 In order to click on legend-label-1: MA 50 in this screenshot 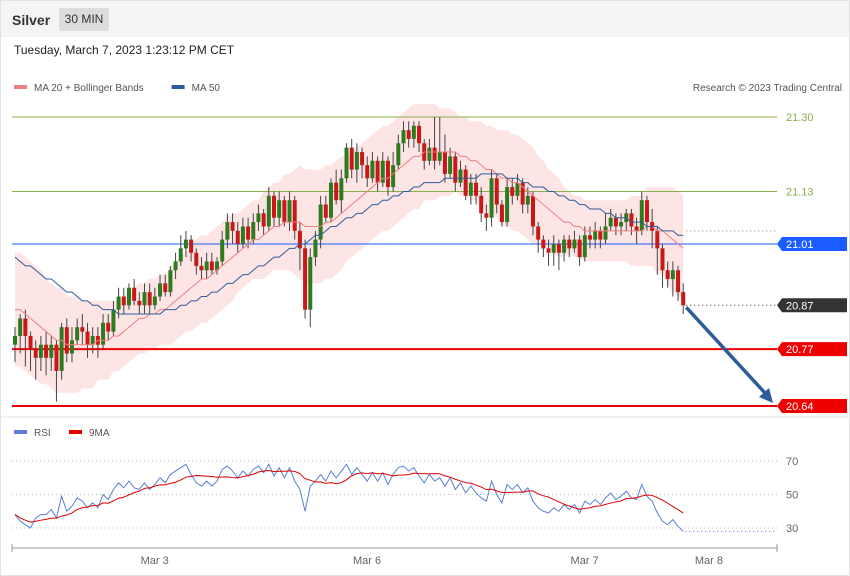, I will do `click(206, 88)`.